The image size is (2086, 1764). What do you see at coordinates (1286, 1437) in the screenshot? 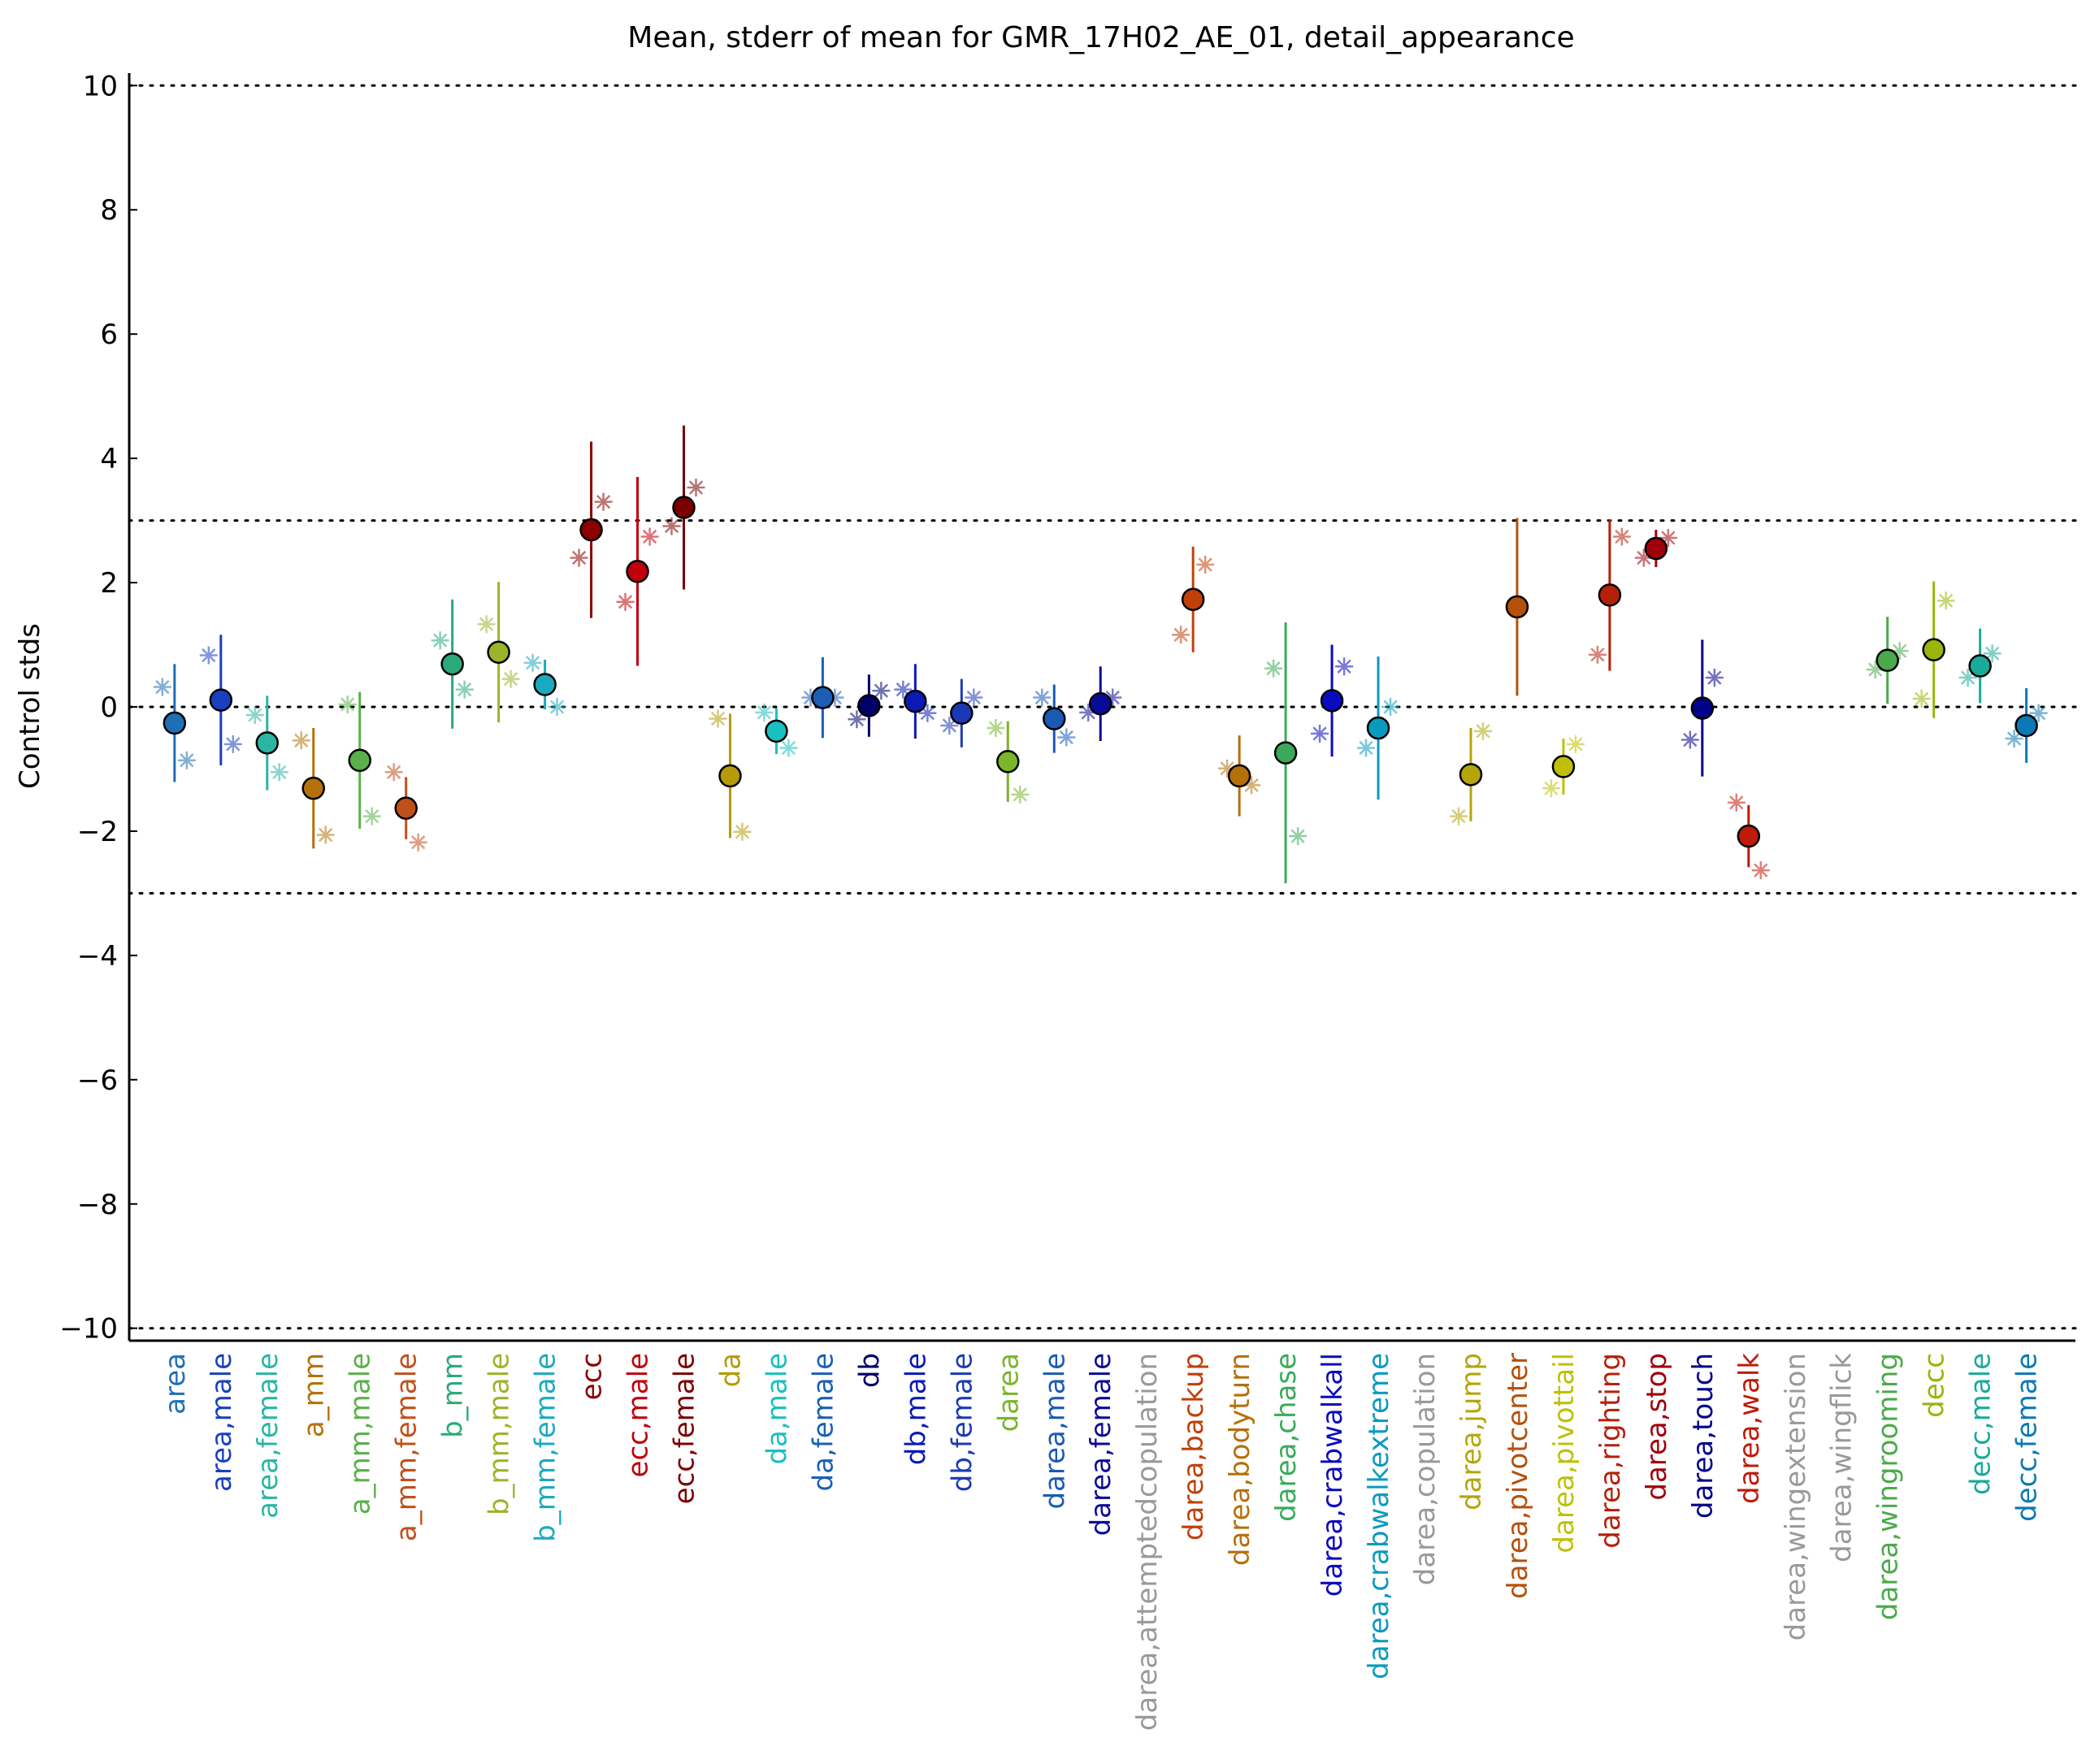
I see `x-tick-label: darea,chase` at bounding box center [1286, 1437].